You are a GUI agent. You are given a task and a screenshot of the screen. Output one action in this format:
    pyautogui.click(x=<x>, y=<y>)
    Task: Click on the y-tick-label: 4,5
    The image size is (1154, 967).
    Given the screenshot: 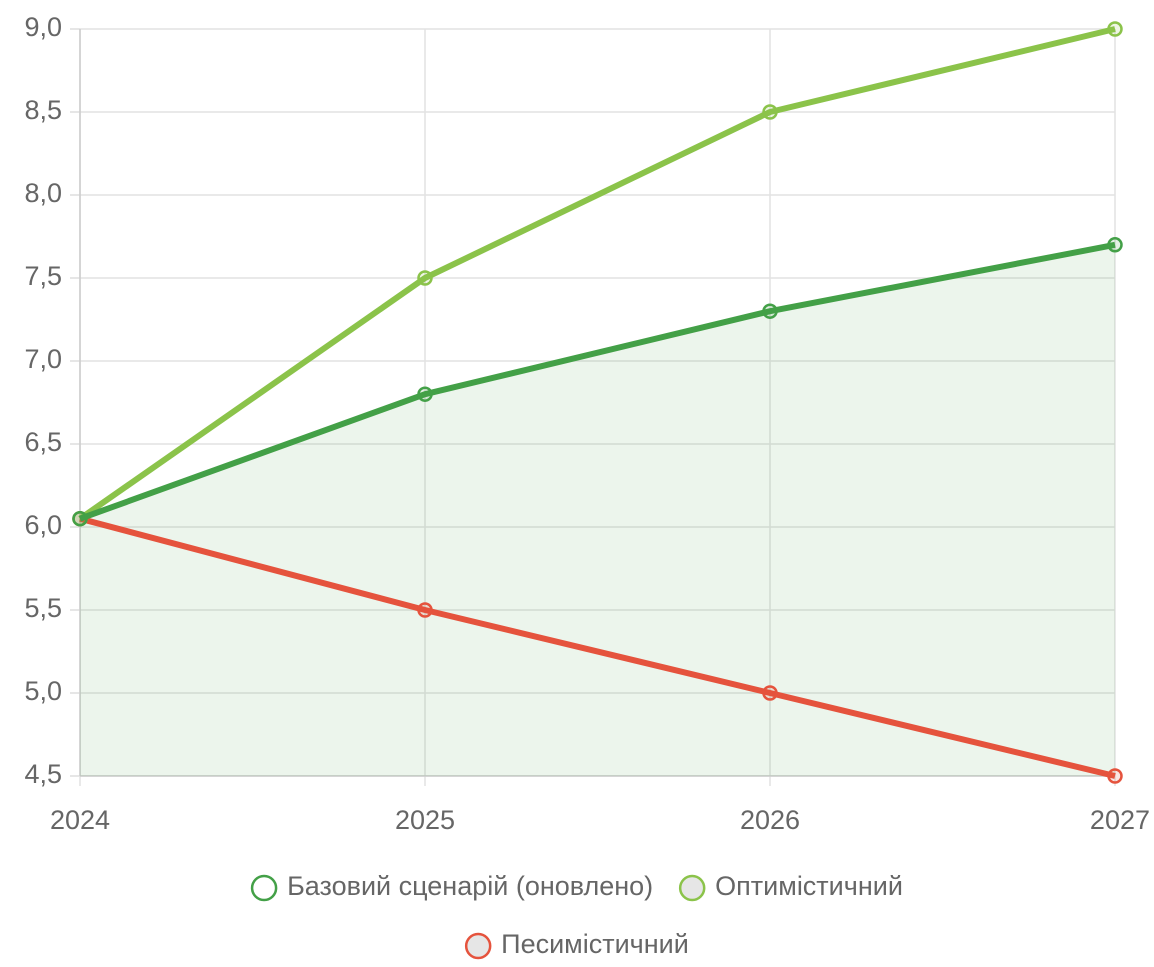 What is the action you would take?
    pyautogui.click(x=43, y=774)
    